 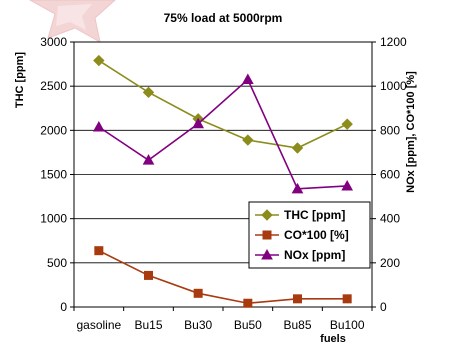 I want to click on right-tick-label: 400, so click(x=390, y=219).